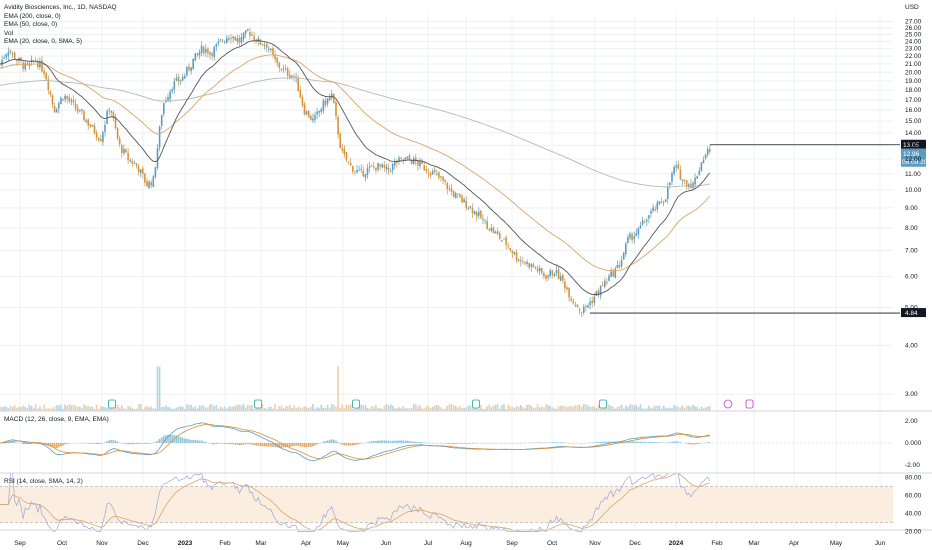  Describe the element at coordinates (476, 404) in the screenshot. I see `earnings-marker` at that location.